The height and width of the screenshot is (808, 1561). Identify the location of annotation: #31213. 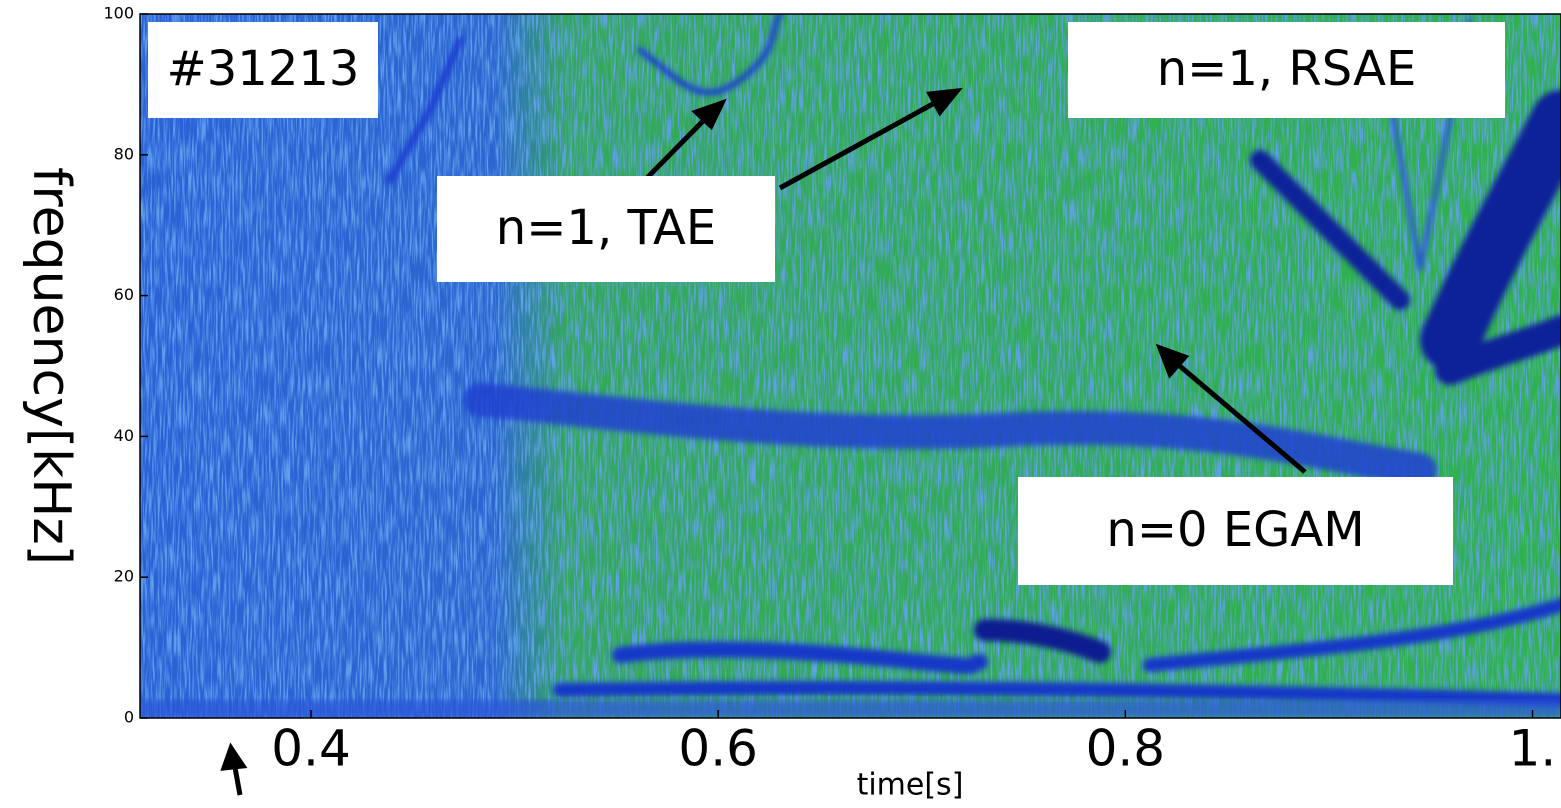
(263, 69).